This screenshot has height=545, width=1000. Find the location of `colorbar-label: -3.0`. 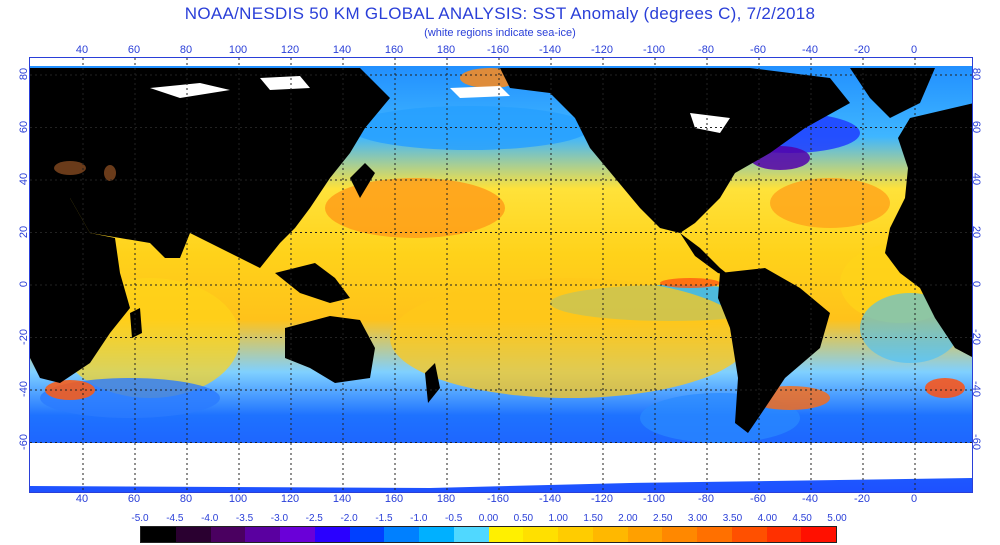

colorbar-label: -3.0 is located at coordinates (279, 518).